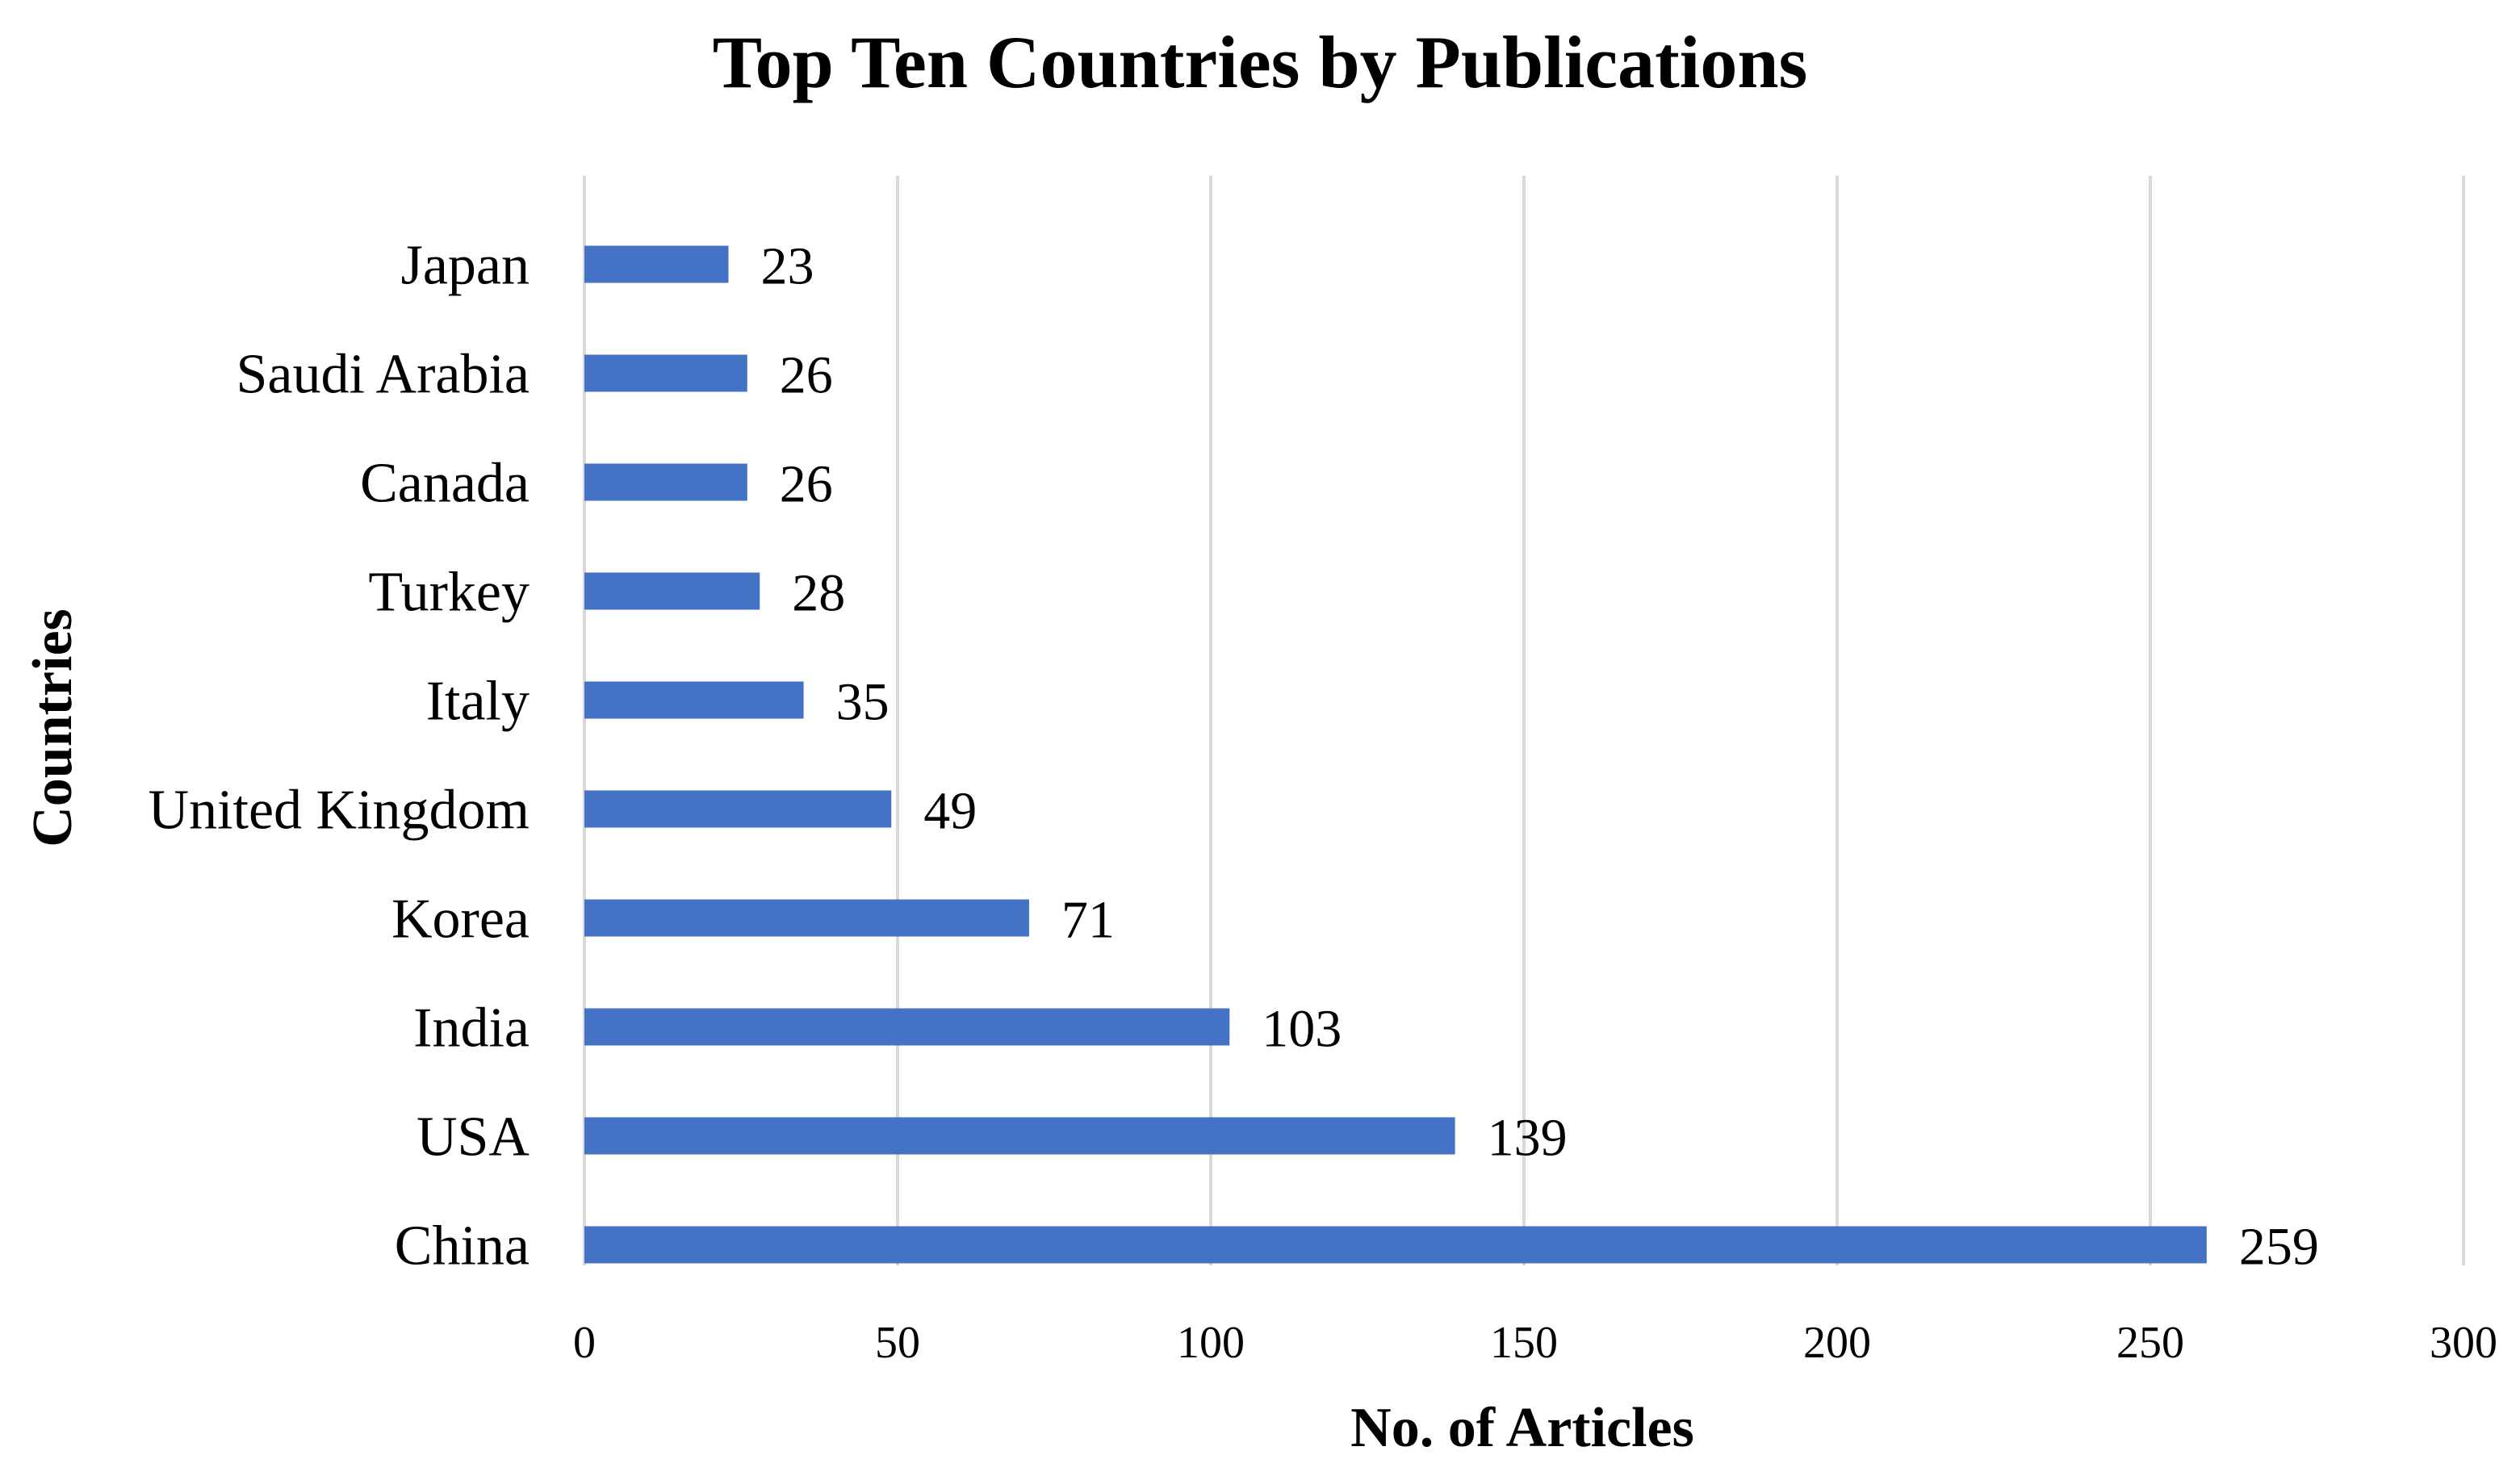 The height and width of the screenshot is (1476, 2520). I want to click on x-tick-label-100: 100, so click(1211, 1343).